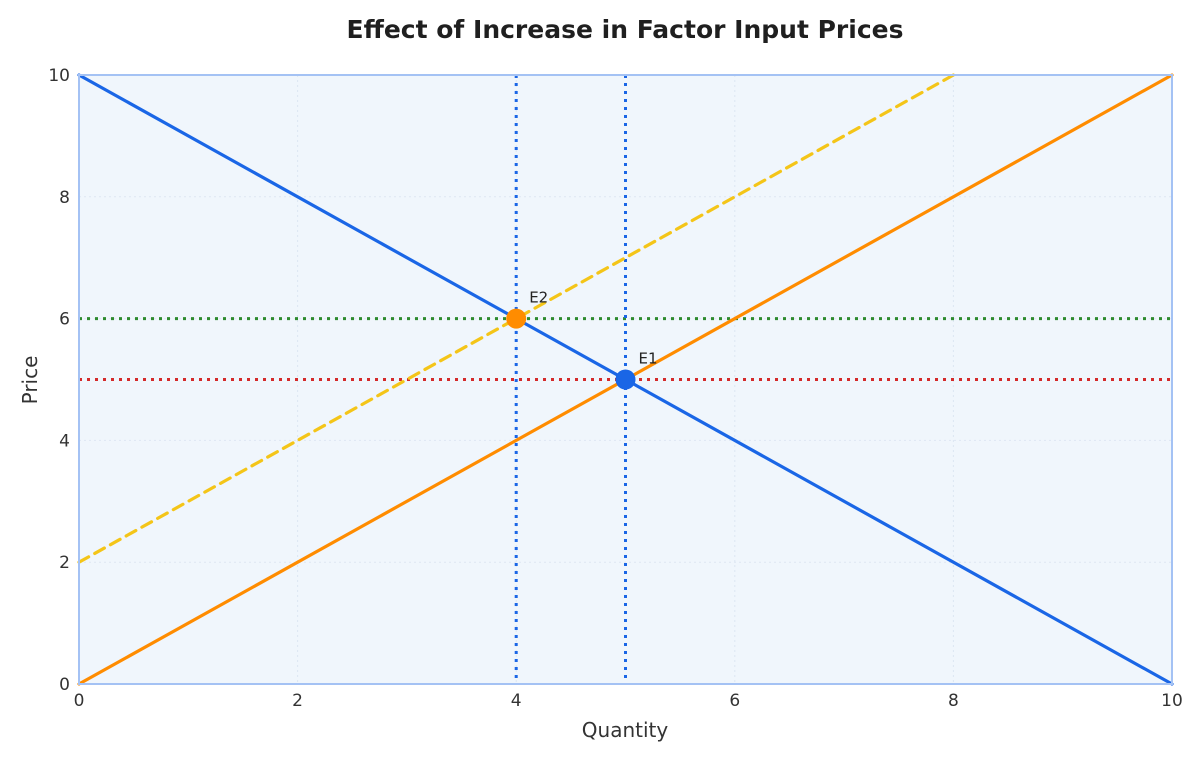 Image resolution: width=1200 pixels, height=765 pixels. I want to click on equilibrium-point-e1, so click(625, 379).